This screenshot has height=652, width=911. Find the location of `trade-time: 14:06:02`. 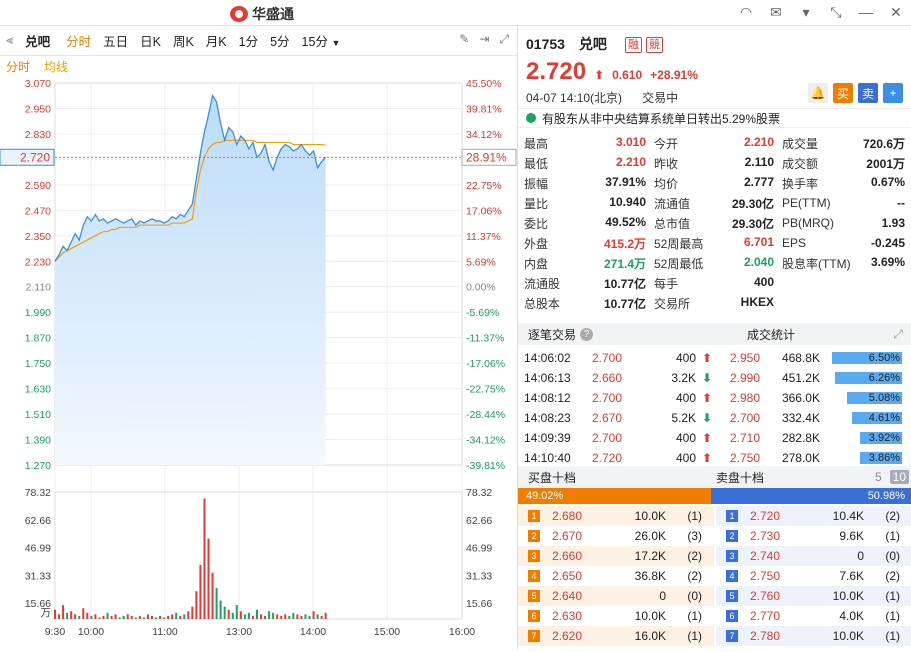

trade-time: 14:06:02 is located at coordinates (547, 358).